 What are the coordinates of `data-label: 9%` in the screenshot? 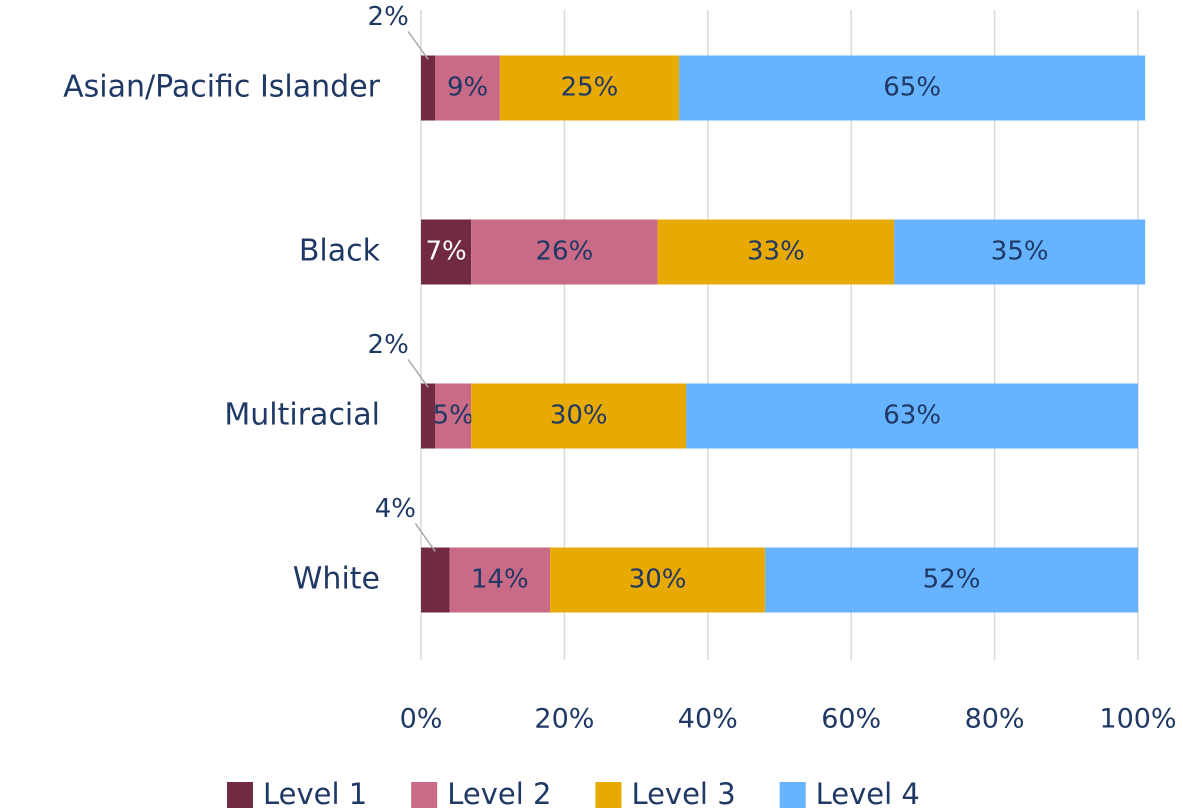 It's located at (467, 88).